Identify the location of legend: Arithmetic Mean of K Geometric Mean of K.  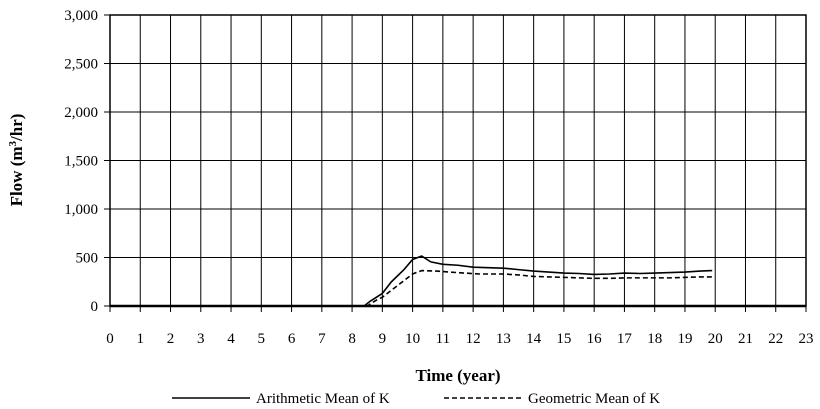
(416, 399).